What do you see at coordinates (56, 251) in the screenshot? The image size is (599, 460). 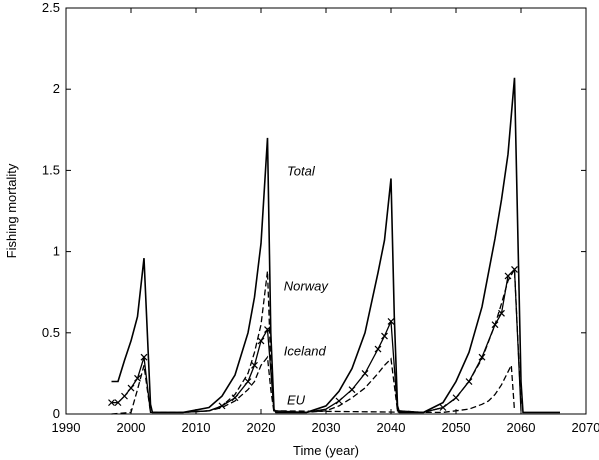 I see `y-tick-label: 1` at bounding box center [56, 251].